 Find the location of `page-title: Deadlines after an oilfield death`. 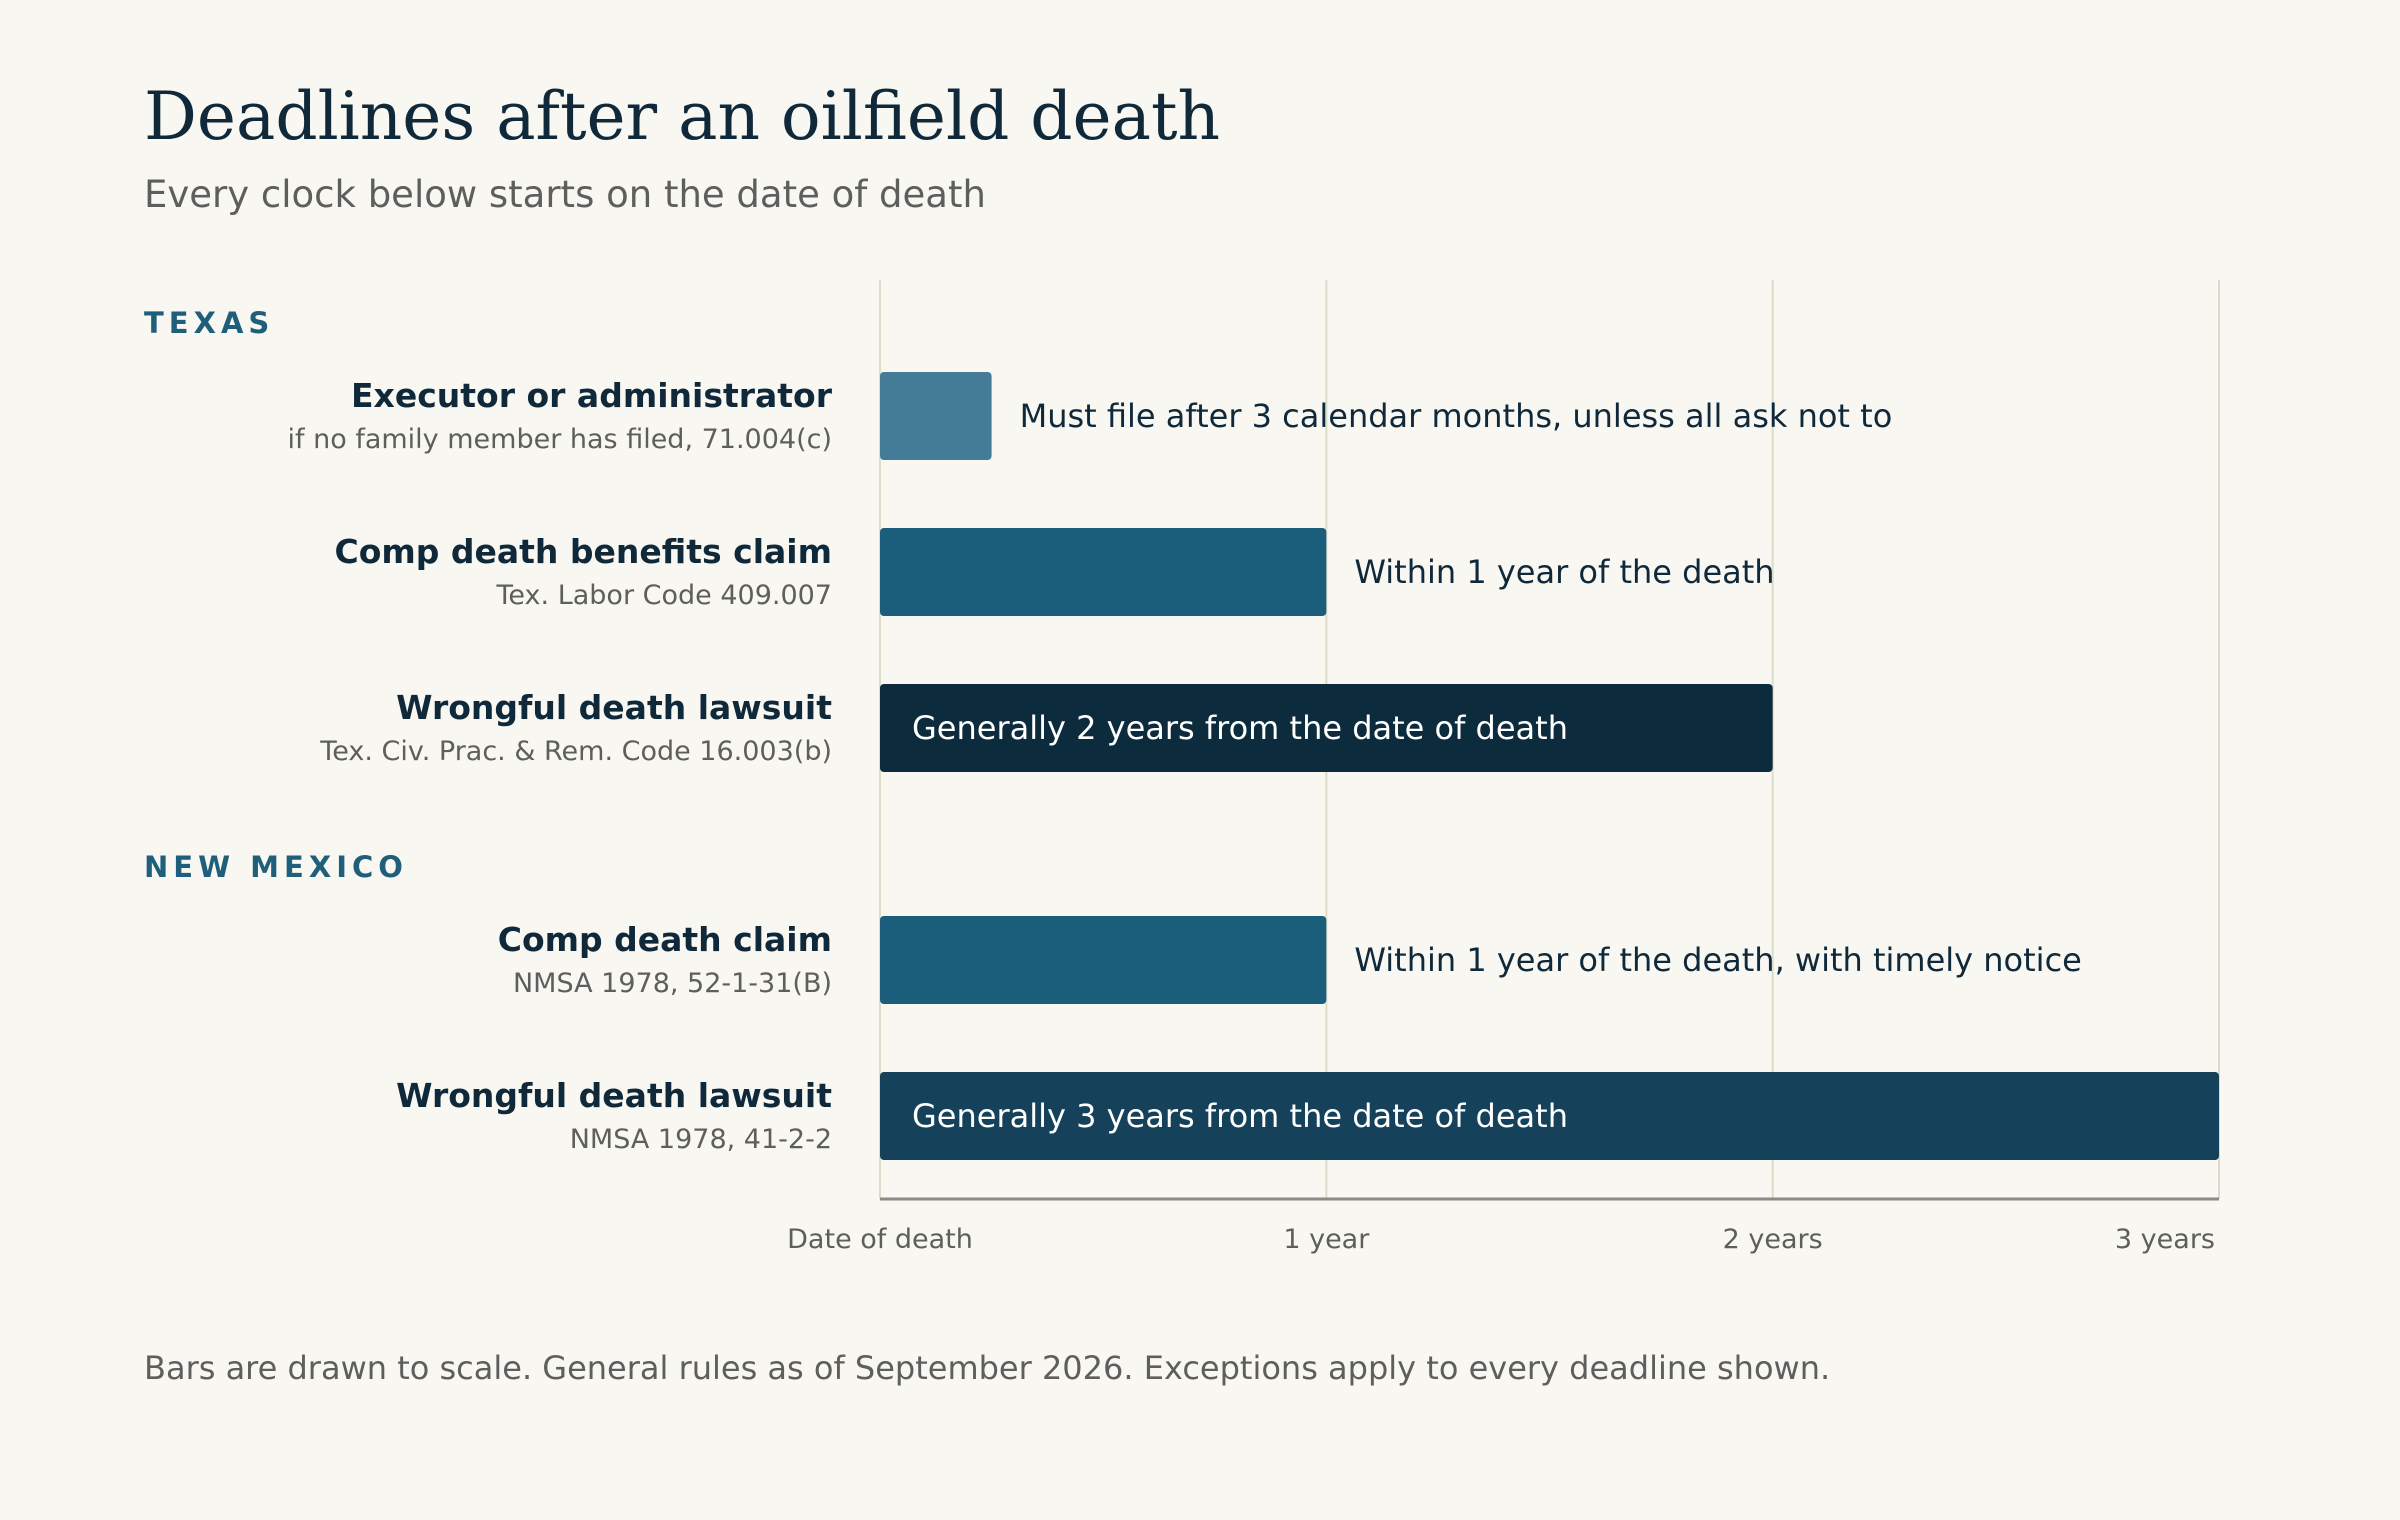

page-title: Deadlines after an oilfield death is located at coordinates (682, 116).